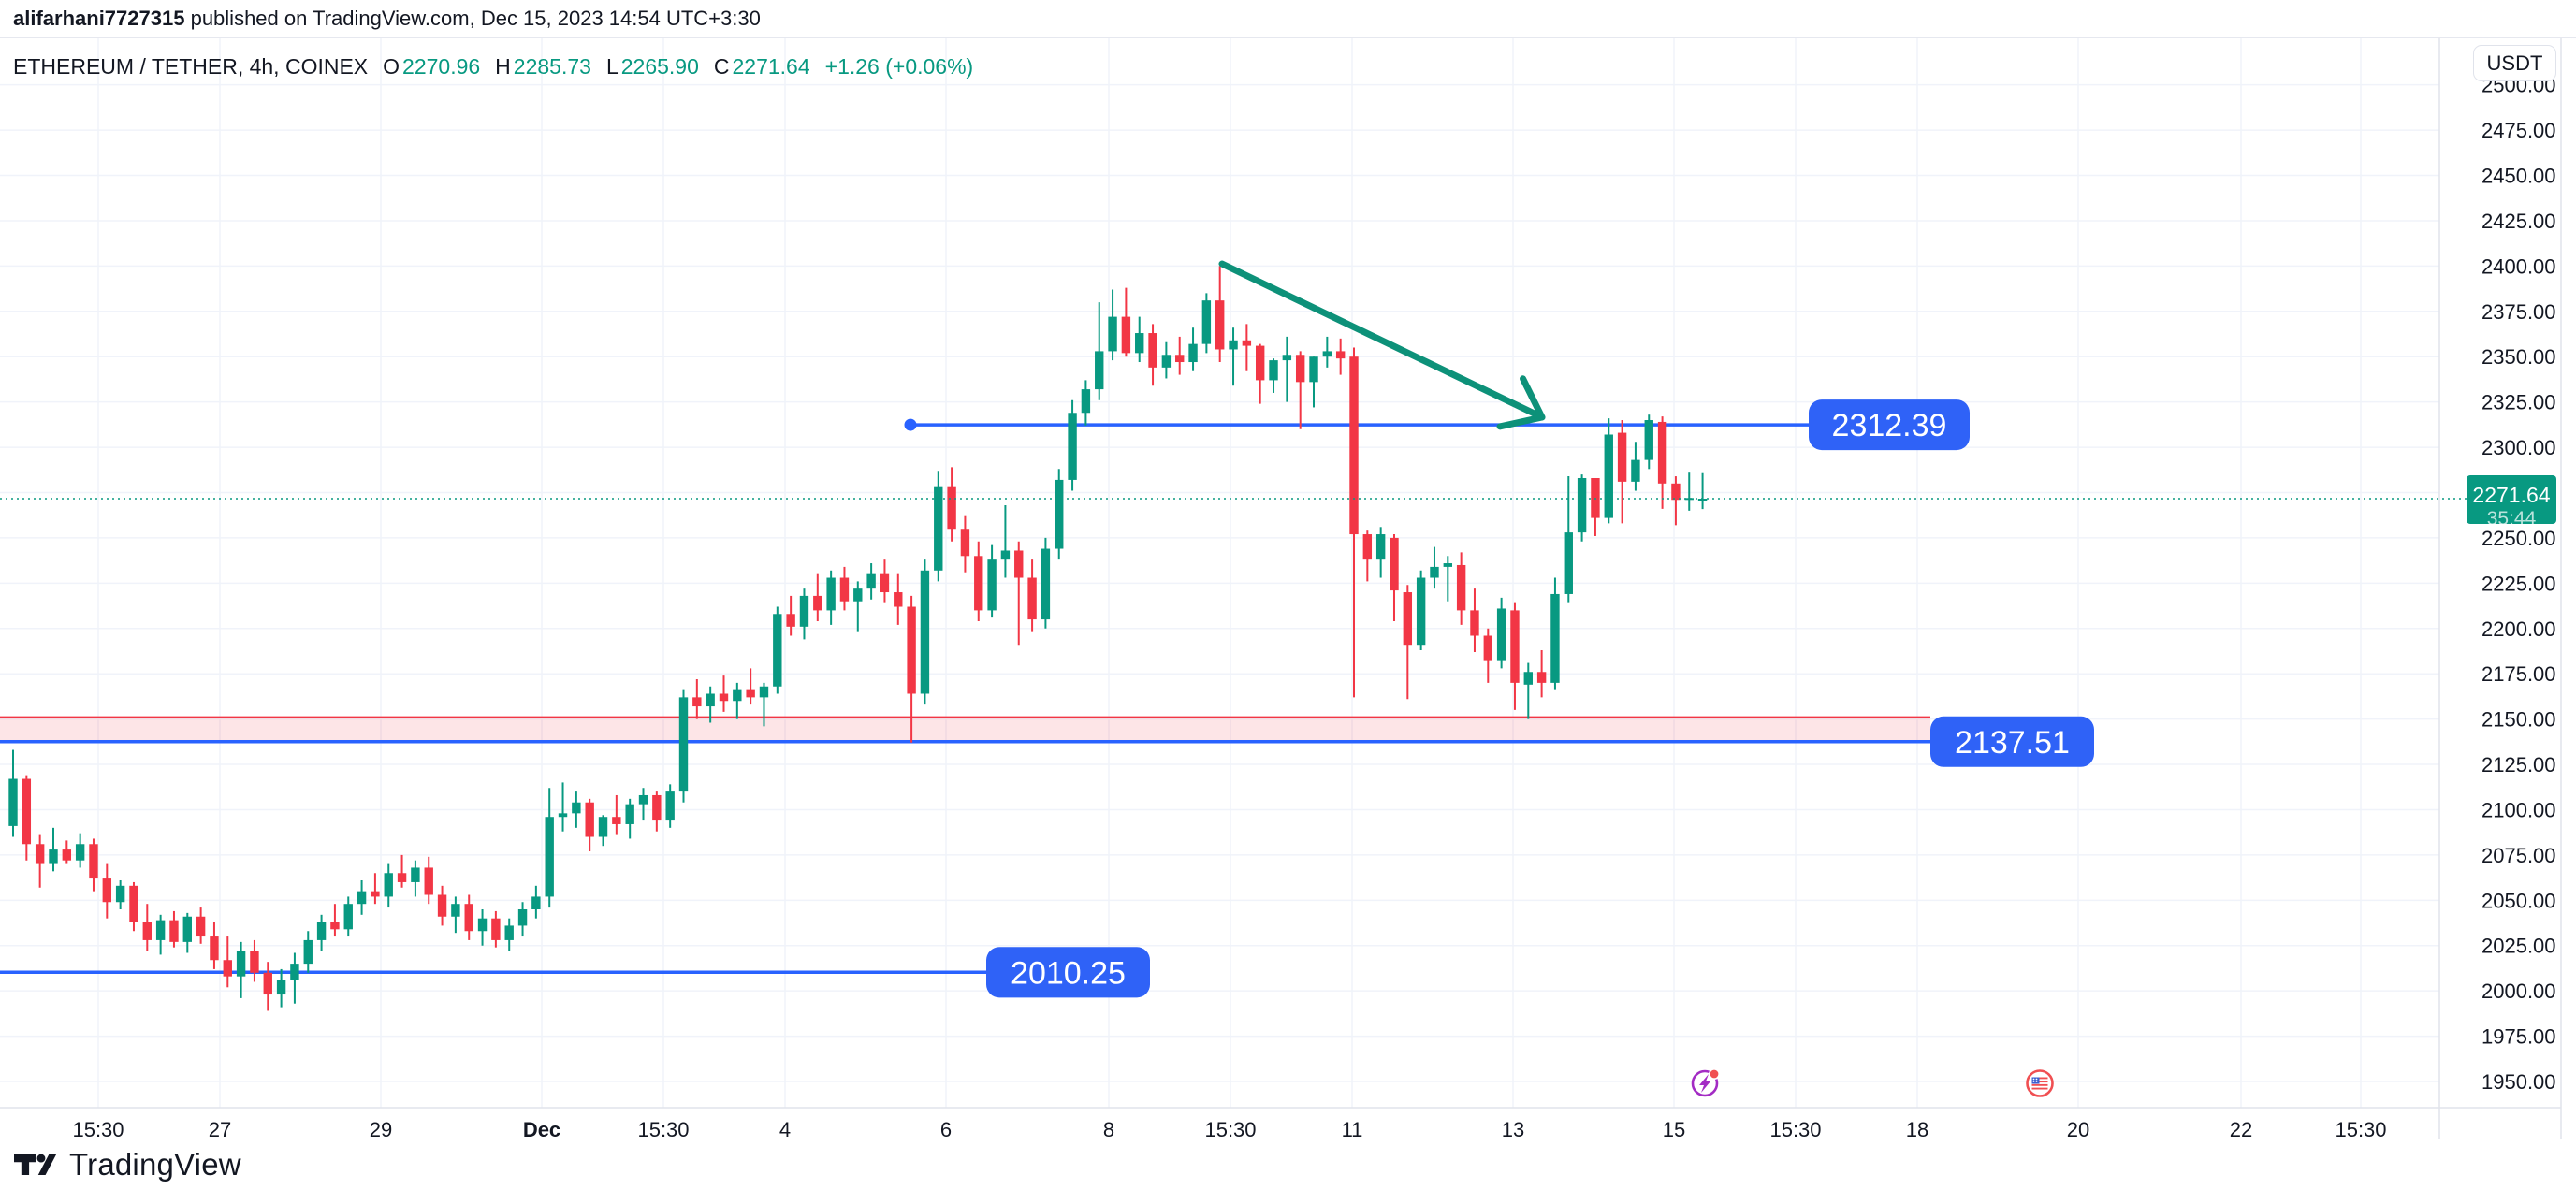 The width and height of the screenshot is (2576, 1190). What do you see at coordinates (762, 67) in the screenshot?
I see `ohlc-close: C 2271.64` at bounding box center [762, 67].